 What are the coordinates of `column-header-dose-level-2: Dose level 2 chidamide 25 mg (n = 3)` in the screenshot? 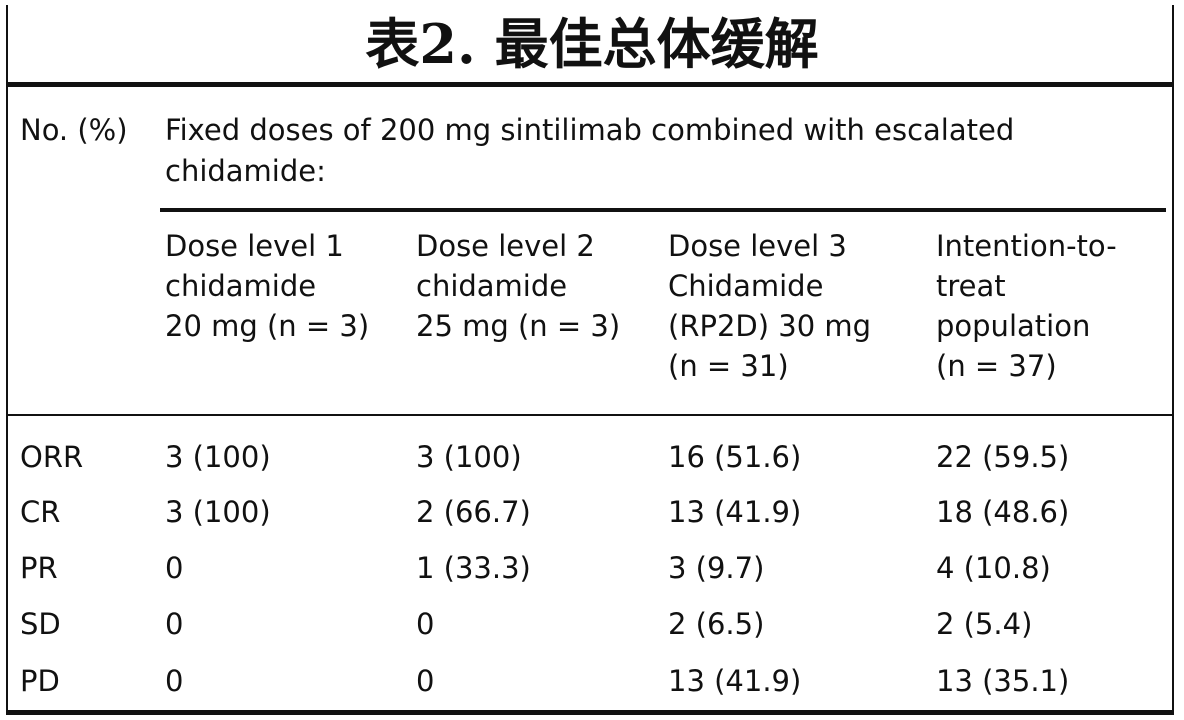 It's located at (518, 286).